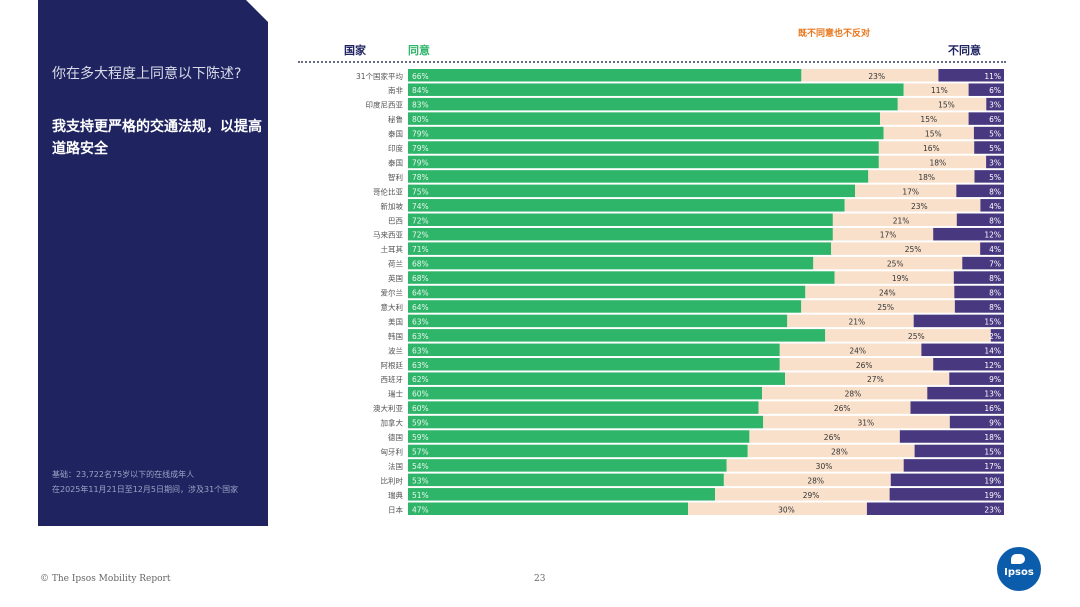 Image resolution: width=1080 pixels, height=607 pixels. Describe the element at coordinates (420, 466) in the screenshot. I see `value-label-agree: 54%` at that location.